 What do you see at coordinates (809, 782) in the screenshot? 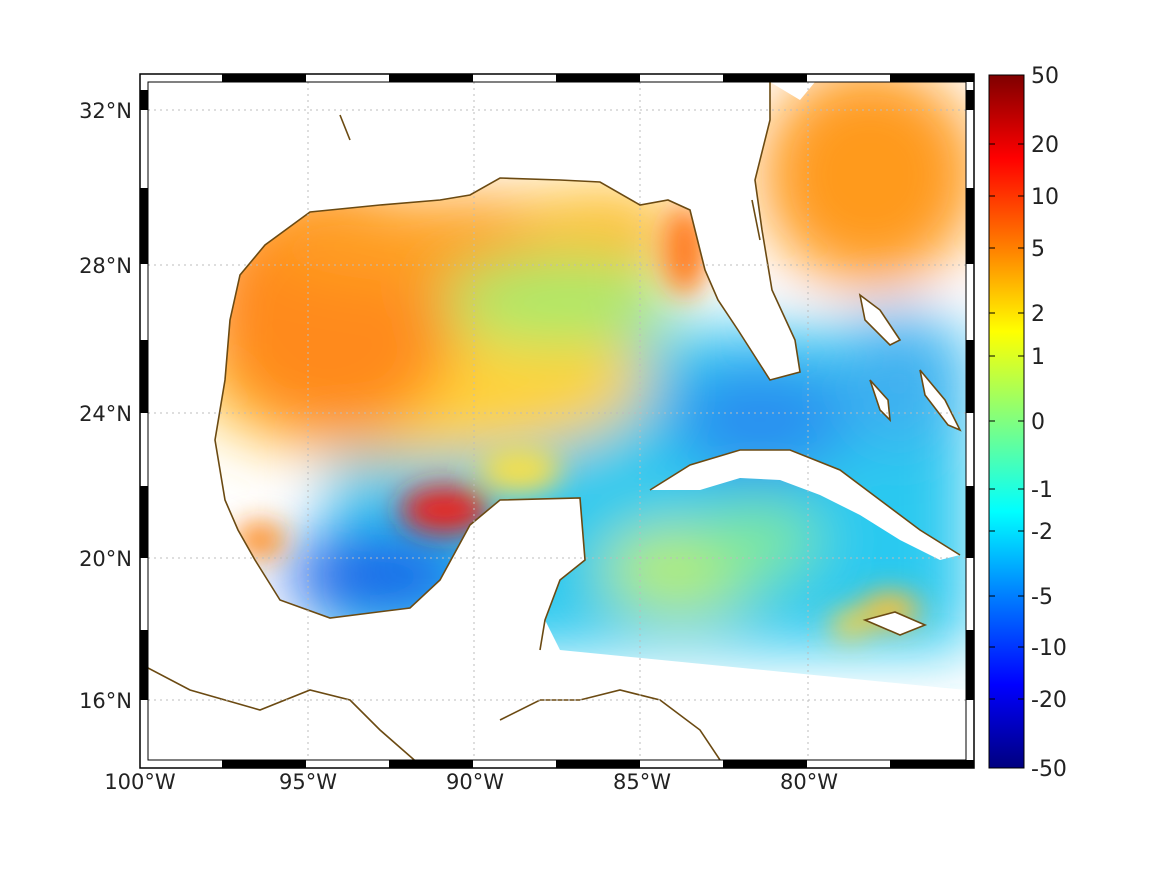
I see `lon-tick-label: 80°W` at bounding box center [809, 782].